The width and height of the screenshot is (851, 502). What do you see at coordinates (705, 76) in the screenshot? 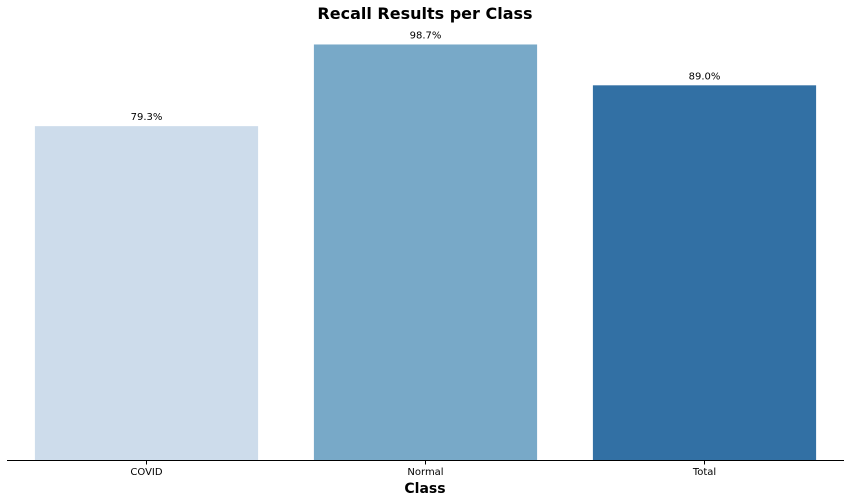
I see `data-label-total: 89.0%` at bounding box center [705, 76].